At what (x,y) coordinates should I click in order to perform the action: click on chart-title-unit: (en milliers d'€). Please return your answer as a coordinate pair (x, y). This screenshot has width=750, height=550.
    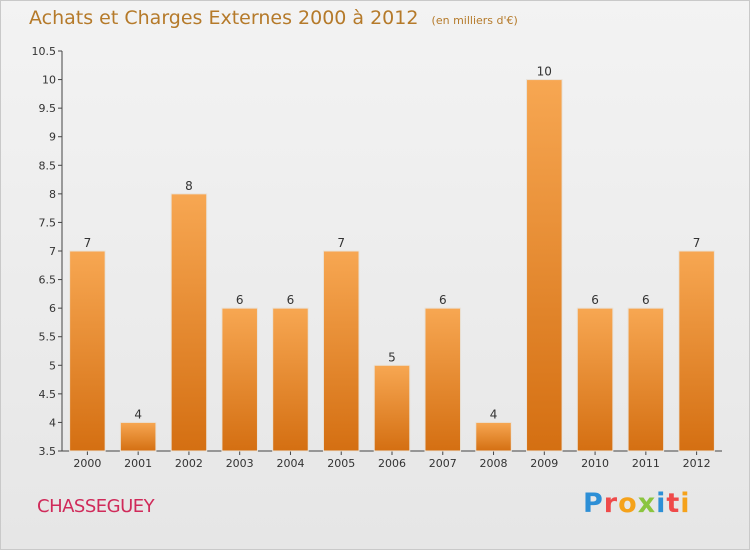
    Looking at the image, I should click on (474, 20).